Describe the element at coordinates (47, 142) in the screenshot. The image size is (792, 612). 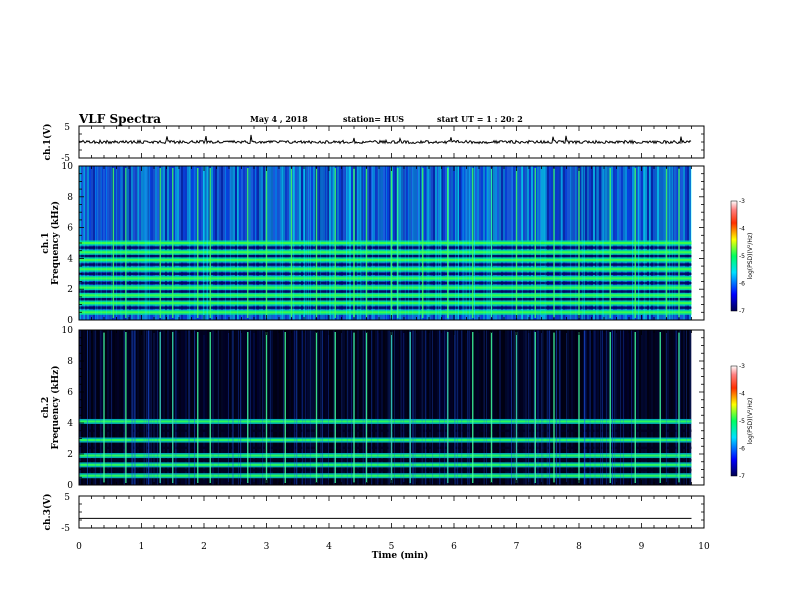
I see `ch1-waveform-ylabel: ch.1(V)` at that location.